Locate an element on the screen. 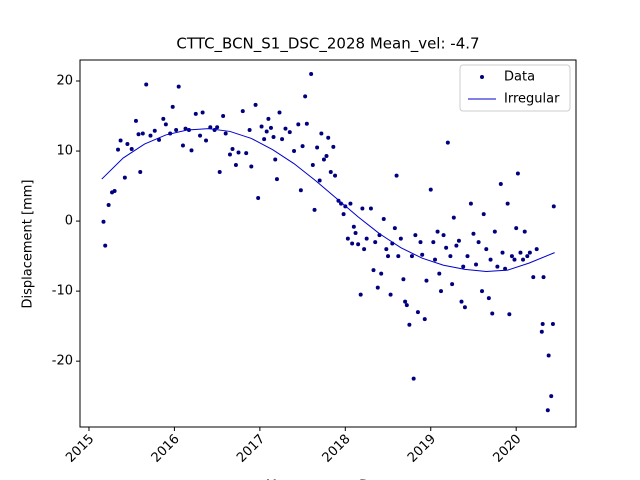 The width and height of the screenshot is (640, 480). y-tick-label: -10 is located at coordinates (62, 291).